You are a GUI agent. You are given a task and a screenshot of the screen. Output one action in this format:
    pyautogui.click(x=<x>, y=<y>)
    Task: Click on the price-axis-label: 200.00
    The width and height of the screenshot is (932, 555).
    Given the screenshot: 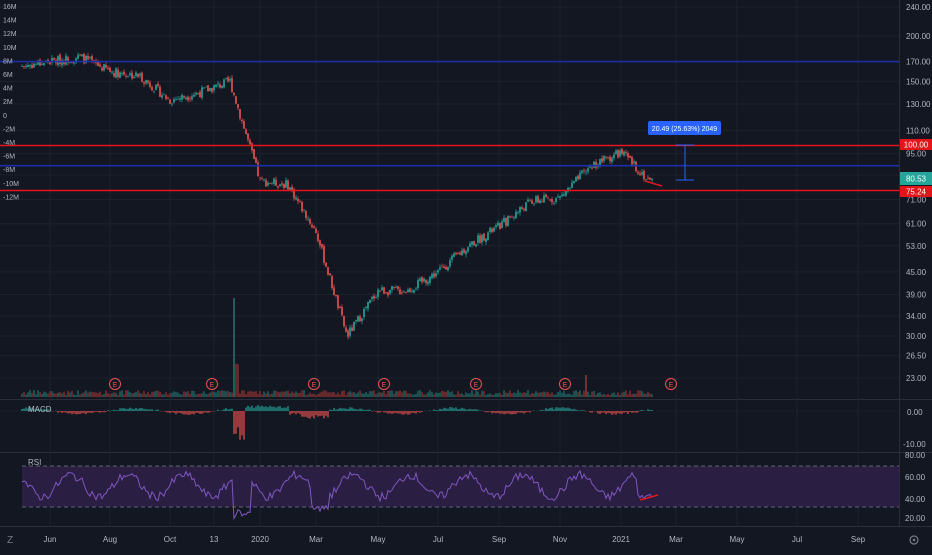 What is the action you would take?
    pyautogui.click(x=918, y=36)
    